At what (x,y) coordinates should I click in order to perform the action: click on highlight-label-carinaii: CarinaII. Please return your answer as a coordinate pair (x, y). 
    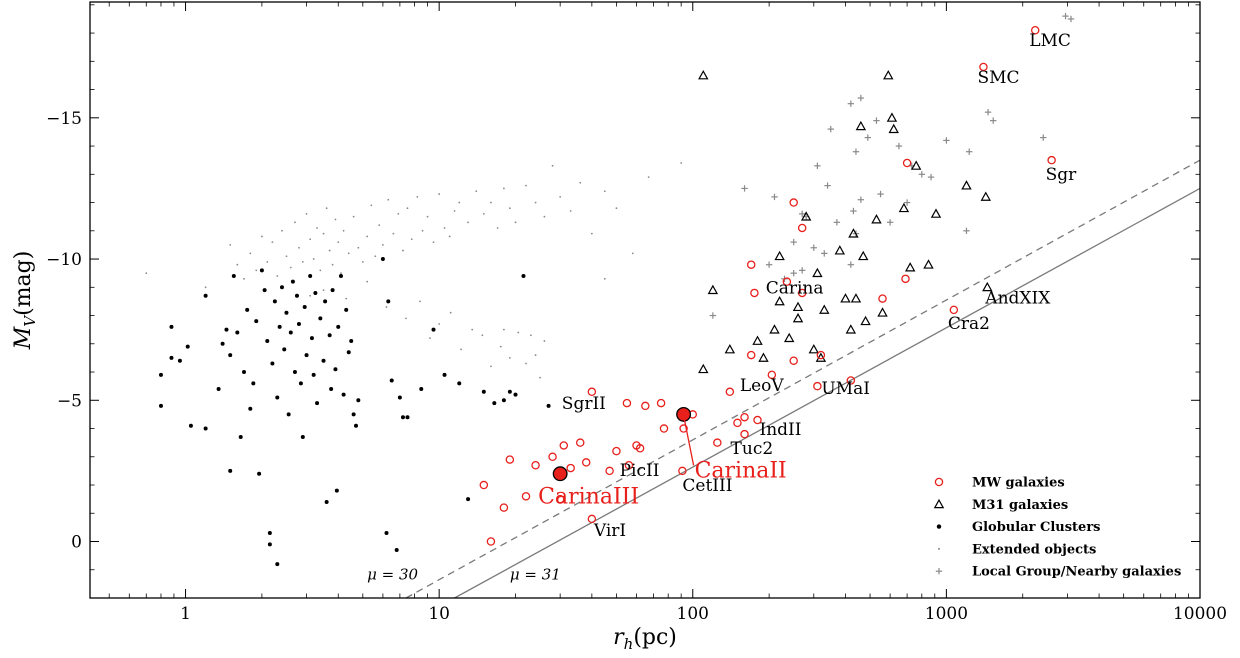
    Looking at the image, I should click on (741, 470).